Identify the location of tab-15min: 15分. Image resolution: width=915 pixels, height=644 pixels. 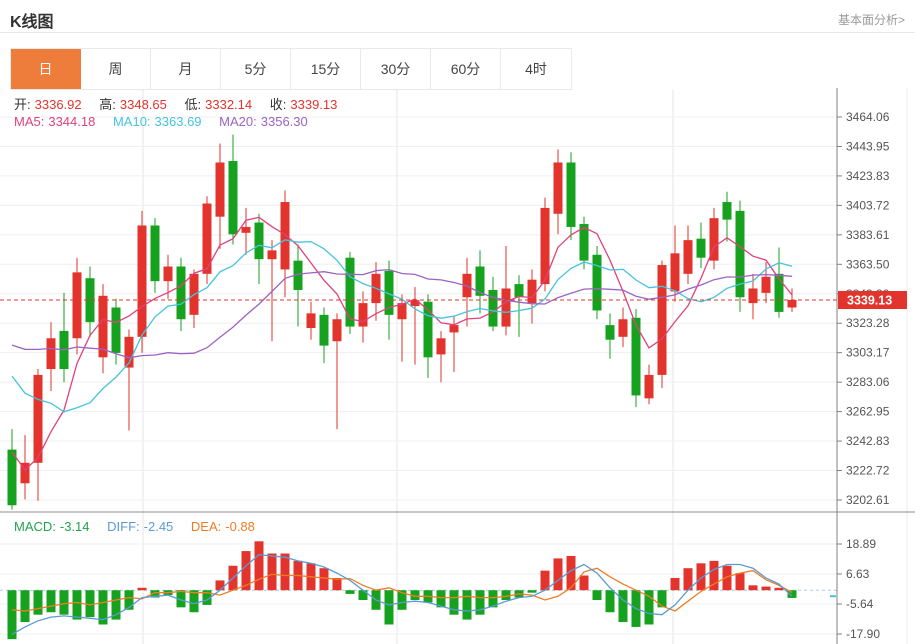
(326, 69).